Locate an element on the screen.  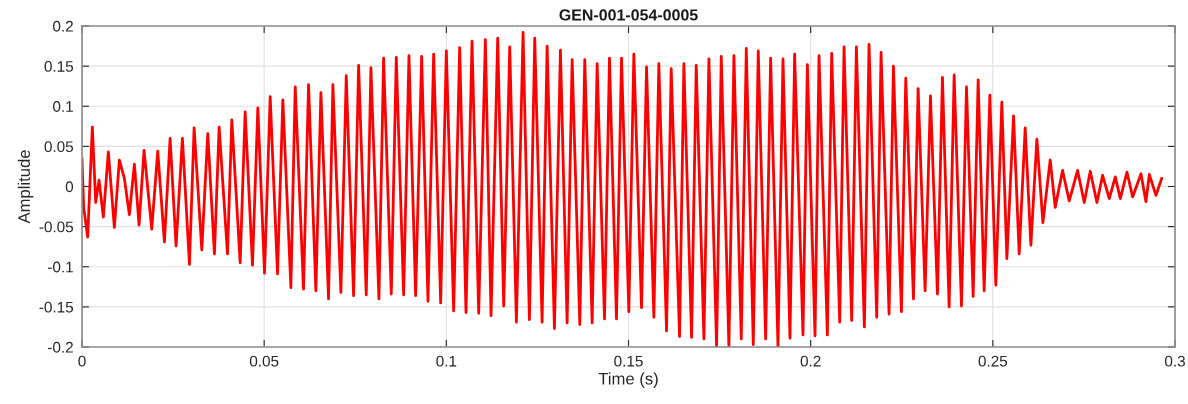
y-tick-label: -0.1 is located at coordinates (60, 267).